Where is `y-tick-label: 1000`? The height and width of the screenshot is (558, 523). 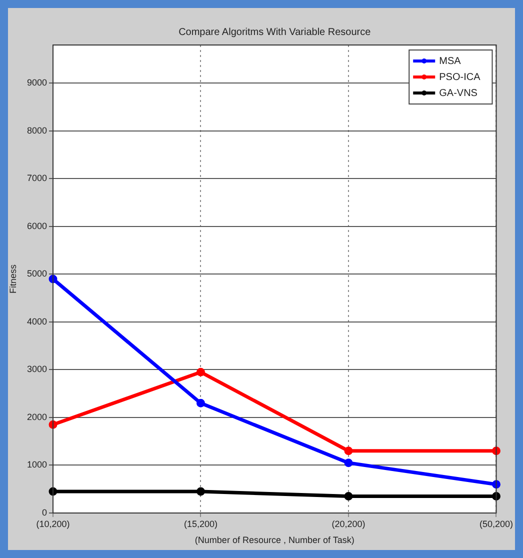 y-tick-label: 1000 is located at coordinates (36, 465).